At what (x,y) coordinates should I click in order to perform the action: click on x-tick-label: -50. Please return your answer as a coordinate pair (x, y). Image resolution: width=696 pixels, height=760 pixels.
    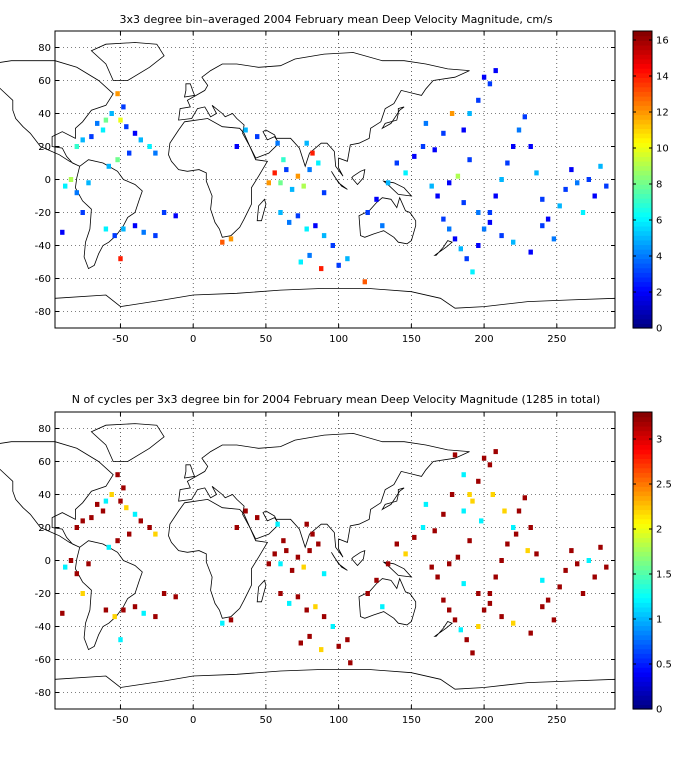
    Looking at the image, I should click on (120, 720).